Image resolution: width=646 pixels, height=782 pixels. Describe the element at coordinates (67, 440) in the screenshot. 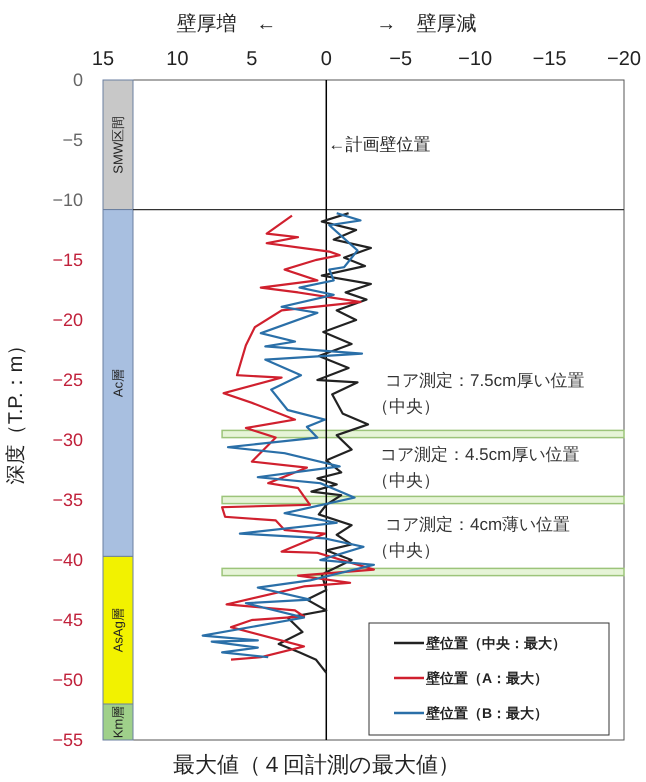

I see `y-tick-label: −30` at that location.